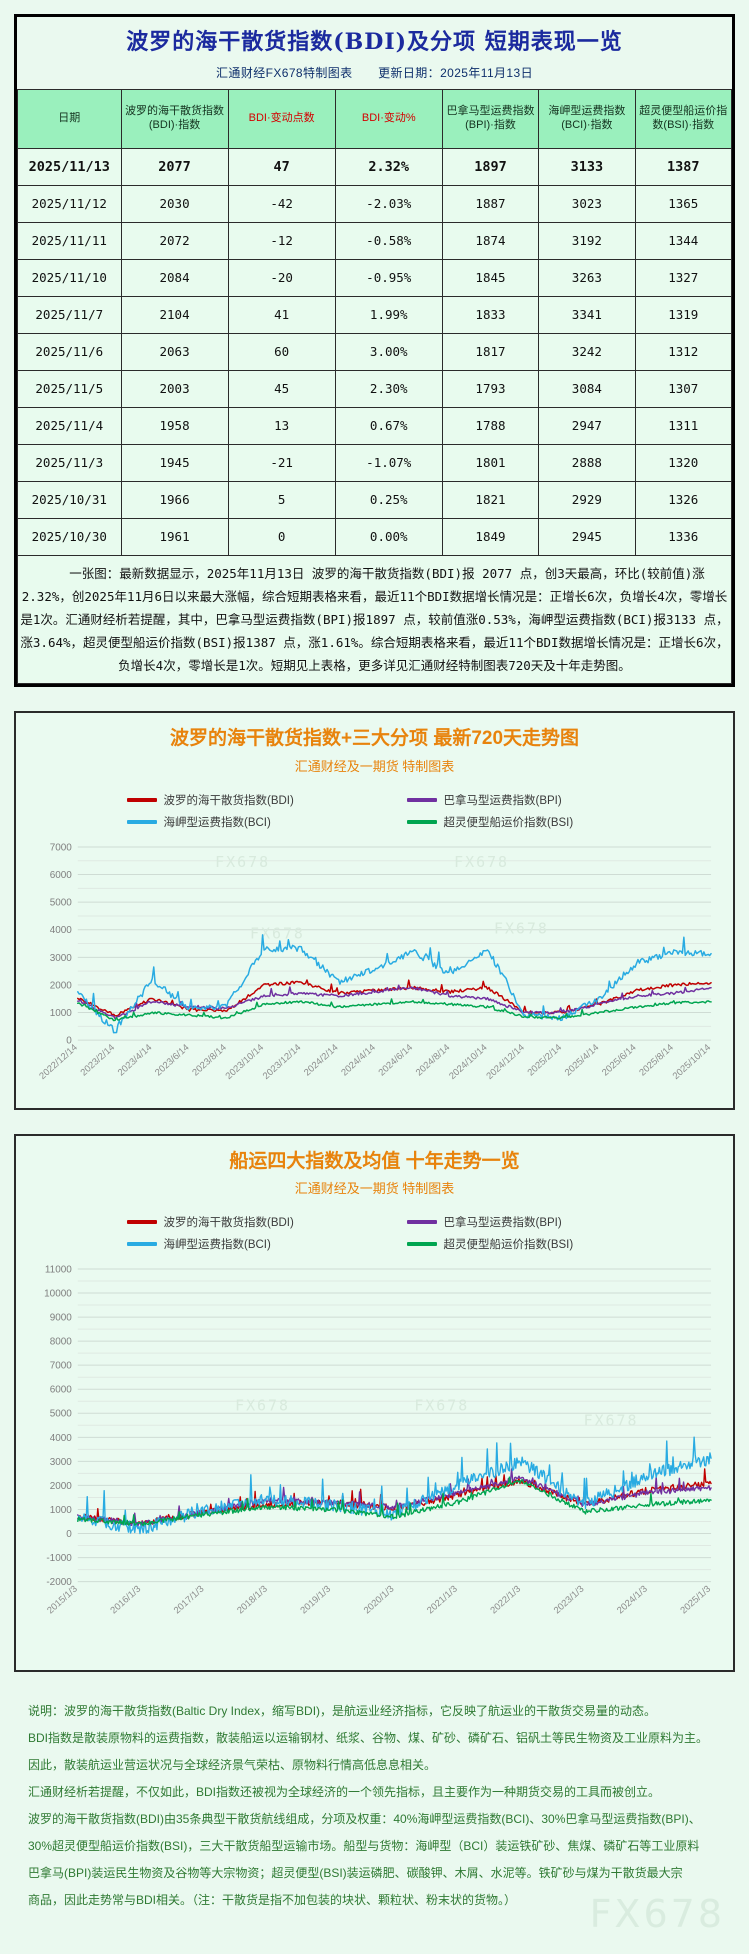 The image size is (749, 1954). What do you see at coordinates (174, 351) in the screenshot?
I see `cell-bdi: 2063` at bounding box center [174, 351].